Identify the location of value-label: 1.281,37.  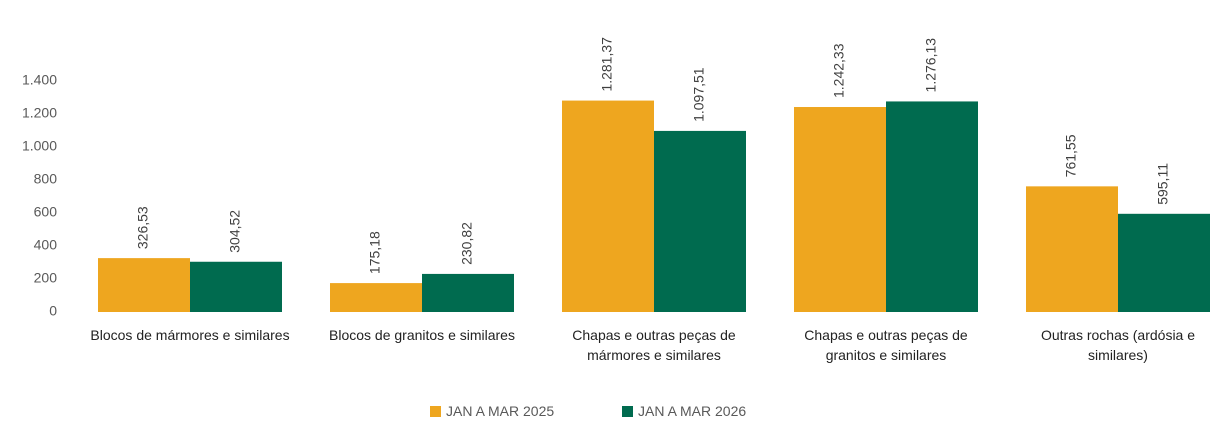
(607, 64).